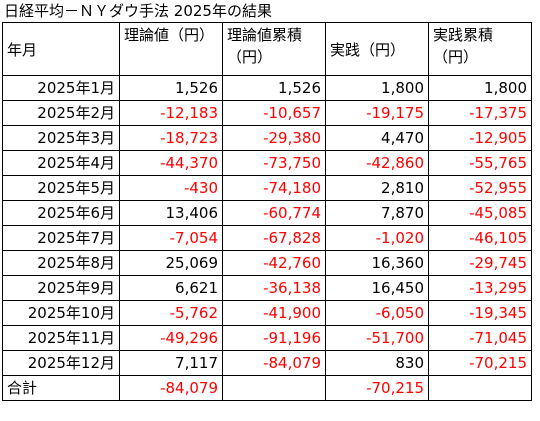 The width and height of the screenshot is (540, 421). I want to click on theory-cumulative-cell: -73,750, so click(274, 163).